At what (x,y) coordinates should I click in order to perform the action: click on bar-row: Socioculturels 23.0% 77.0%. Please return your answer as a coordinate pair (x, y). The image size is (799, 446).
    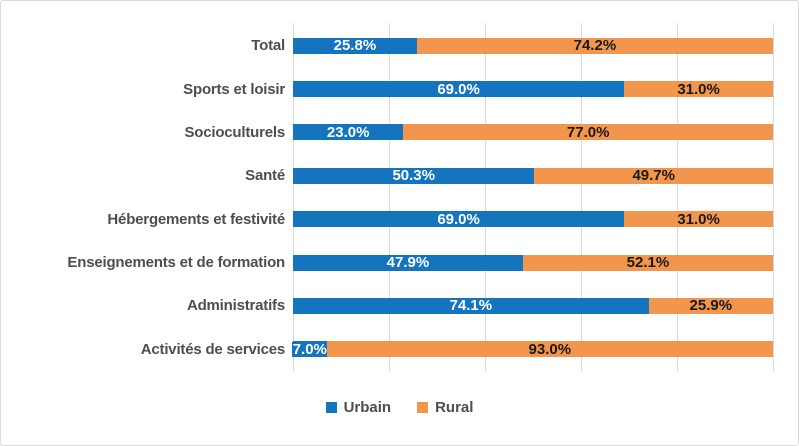
    Looking at the image, I should click on (399, 132).